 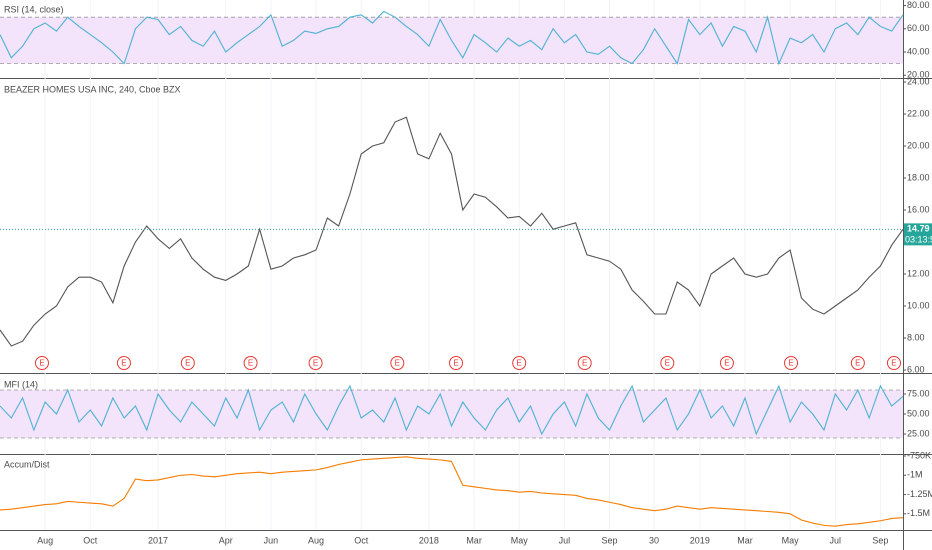 What do you see at coordinates (918, 51) in the screenshot?
I see `y-tick-label: 40.00` at bounding box center [918, 51].